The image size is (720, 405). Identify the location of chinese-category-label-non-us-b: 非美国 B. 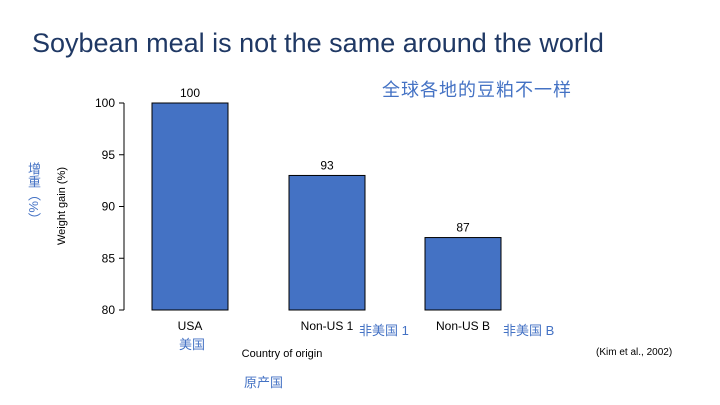
(529, 330).